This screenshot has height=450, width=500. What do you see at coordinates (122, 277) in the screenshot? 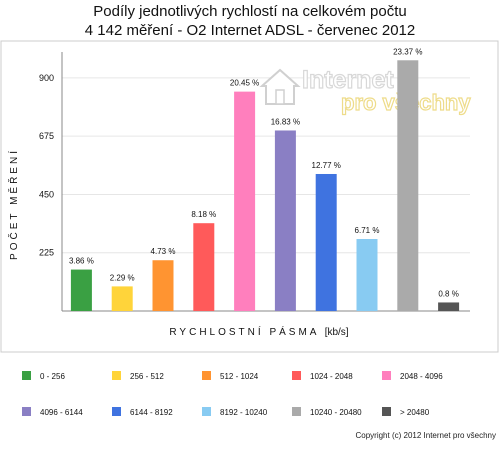
I see `data-label: 2.29 %` at bounding box center [122, 277].